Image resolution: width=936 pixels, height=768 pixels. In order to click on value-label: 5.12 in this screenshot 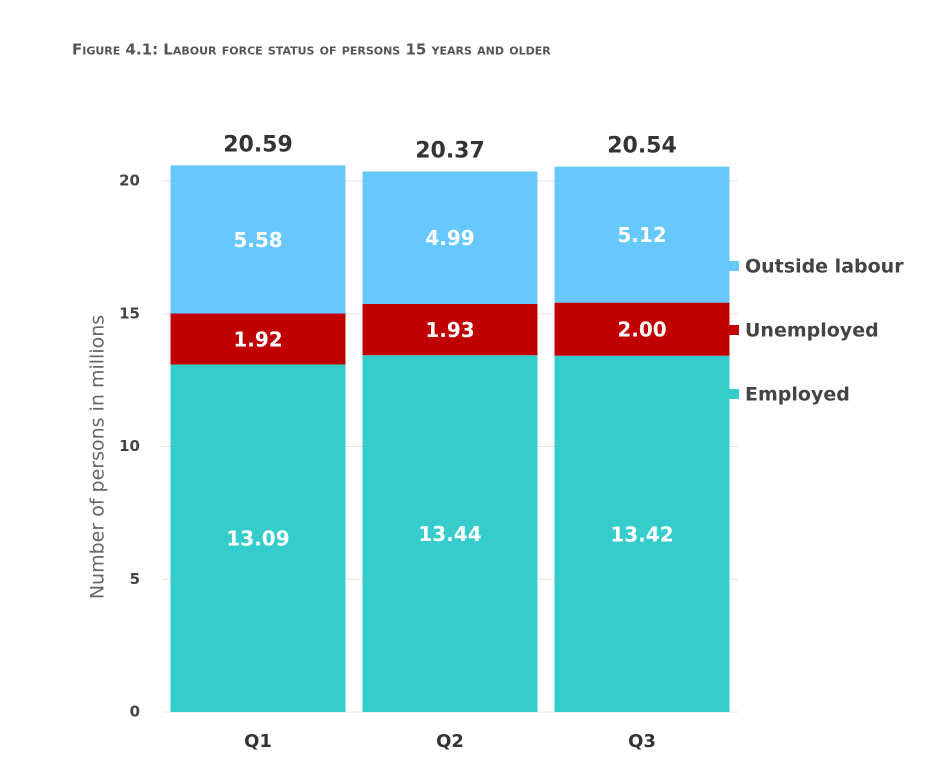, I will do `click(641, 235)`.